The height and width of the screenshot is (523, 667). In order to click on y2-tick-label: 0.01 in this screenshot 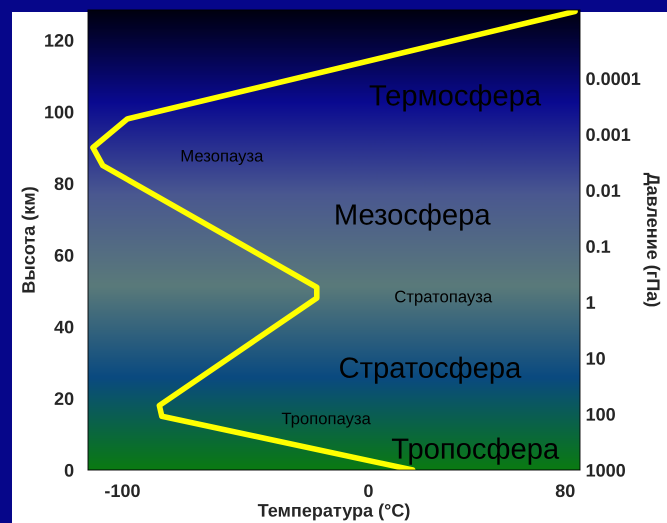, I will do `click(603, 190)`.